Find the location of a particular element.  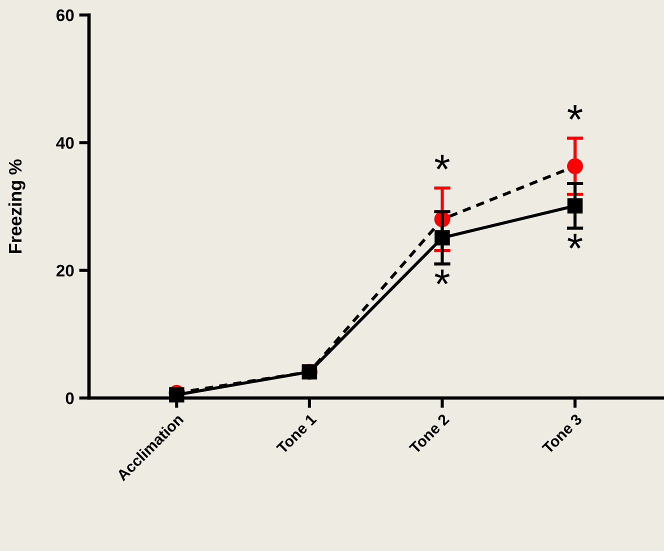

y-axis-title: Freezing % is located at coordinates (17, 206).